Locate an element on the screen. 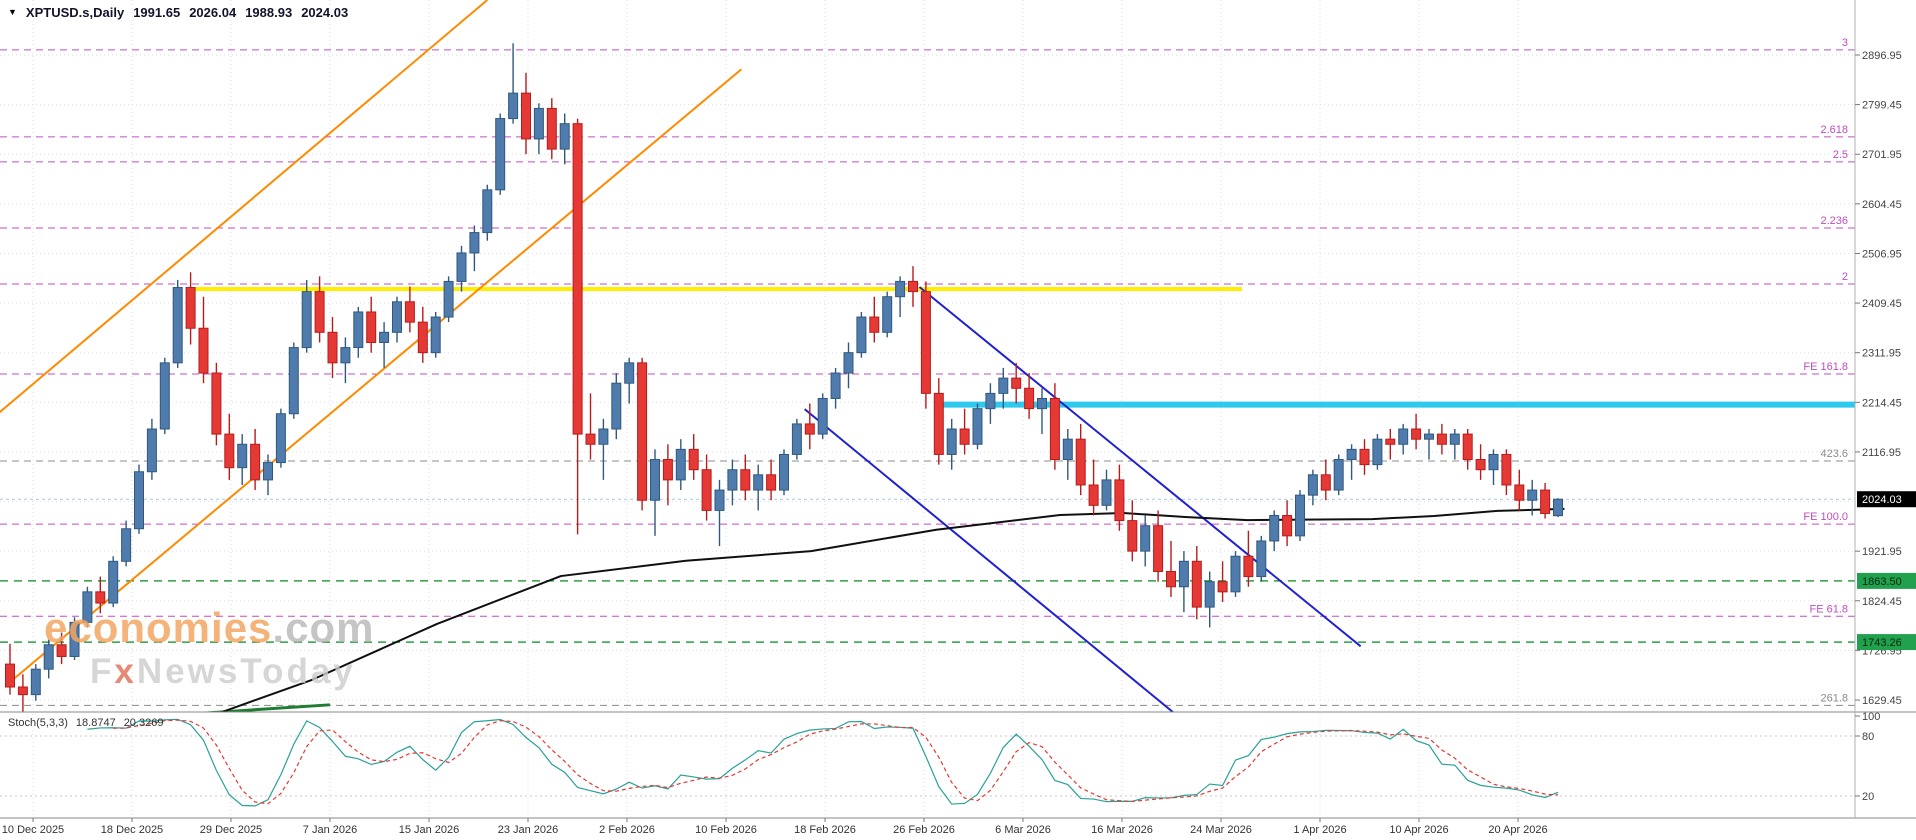 Image resolution: width=1916 pixels, height=840 pixels. svg-text: FE 161.8 is located at coordinates (1825, 367).